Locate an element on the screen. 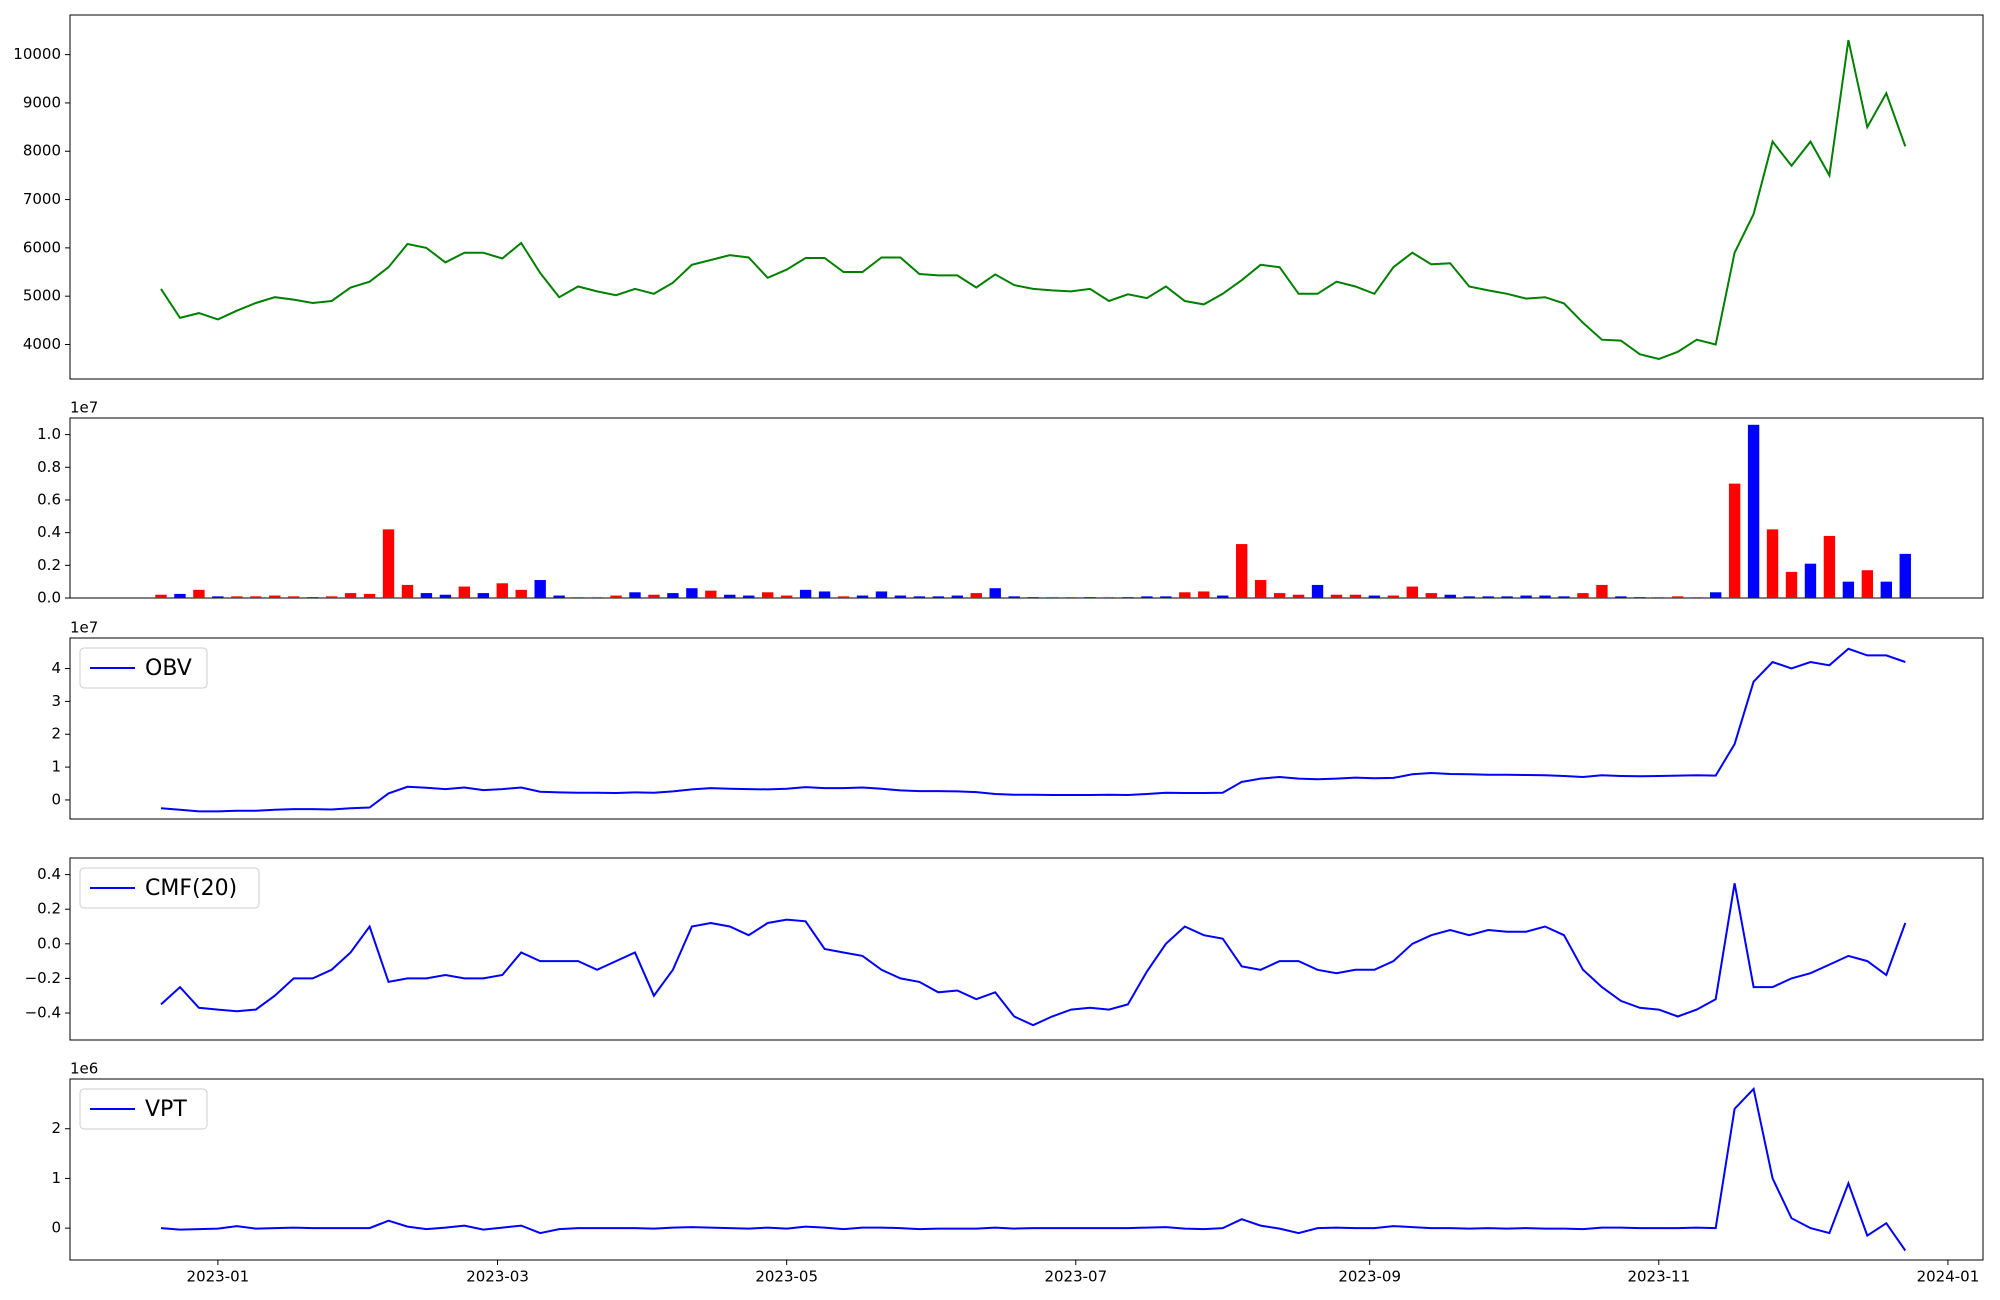  y-tick-label: 6000 is located at coordinates (42, 247).